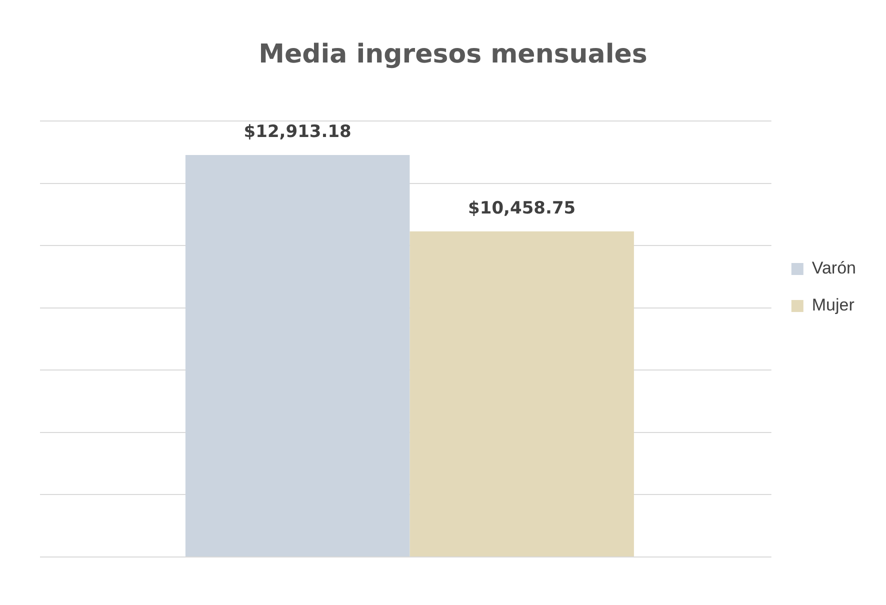 The image size is (886, 605). I want to click on data-label: $12,913.18, so click(298, 132).